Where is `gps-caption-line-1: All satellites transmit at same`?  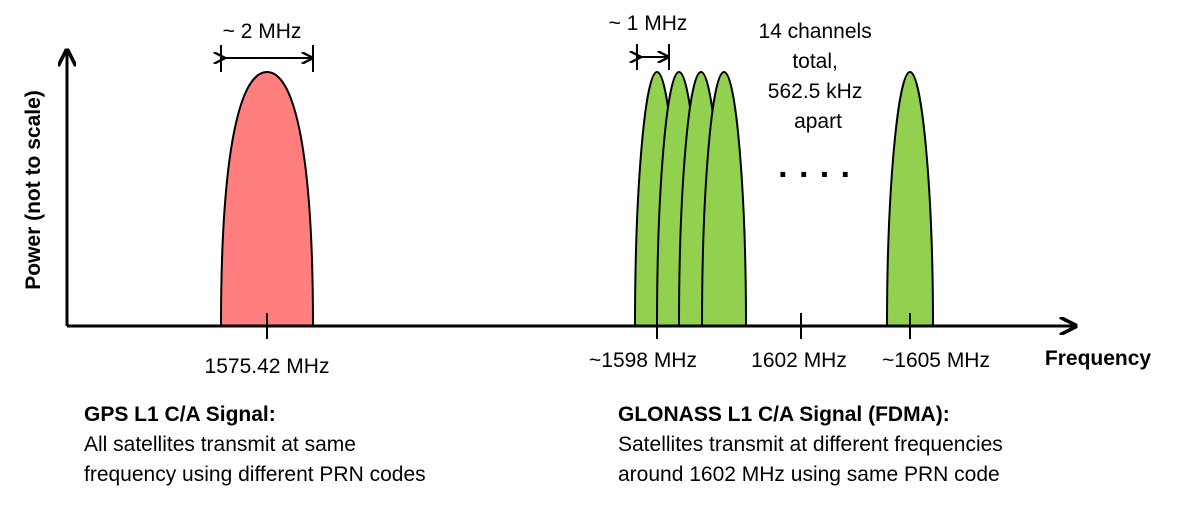 gps-caption-line-1: All satellites transmit at same is located at coordinates (220, 444).